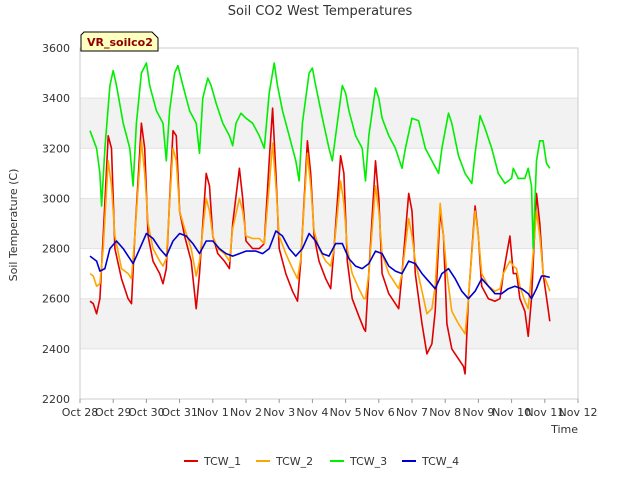 The image size is (640, 480). What do you see at coordinates (80, 412) in the screenshot?
I see `x-tick-label: Oct 28` at bounding box center [80, 412].